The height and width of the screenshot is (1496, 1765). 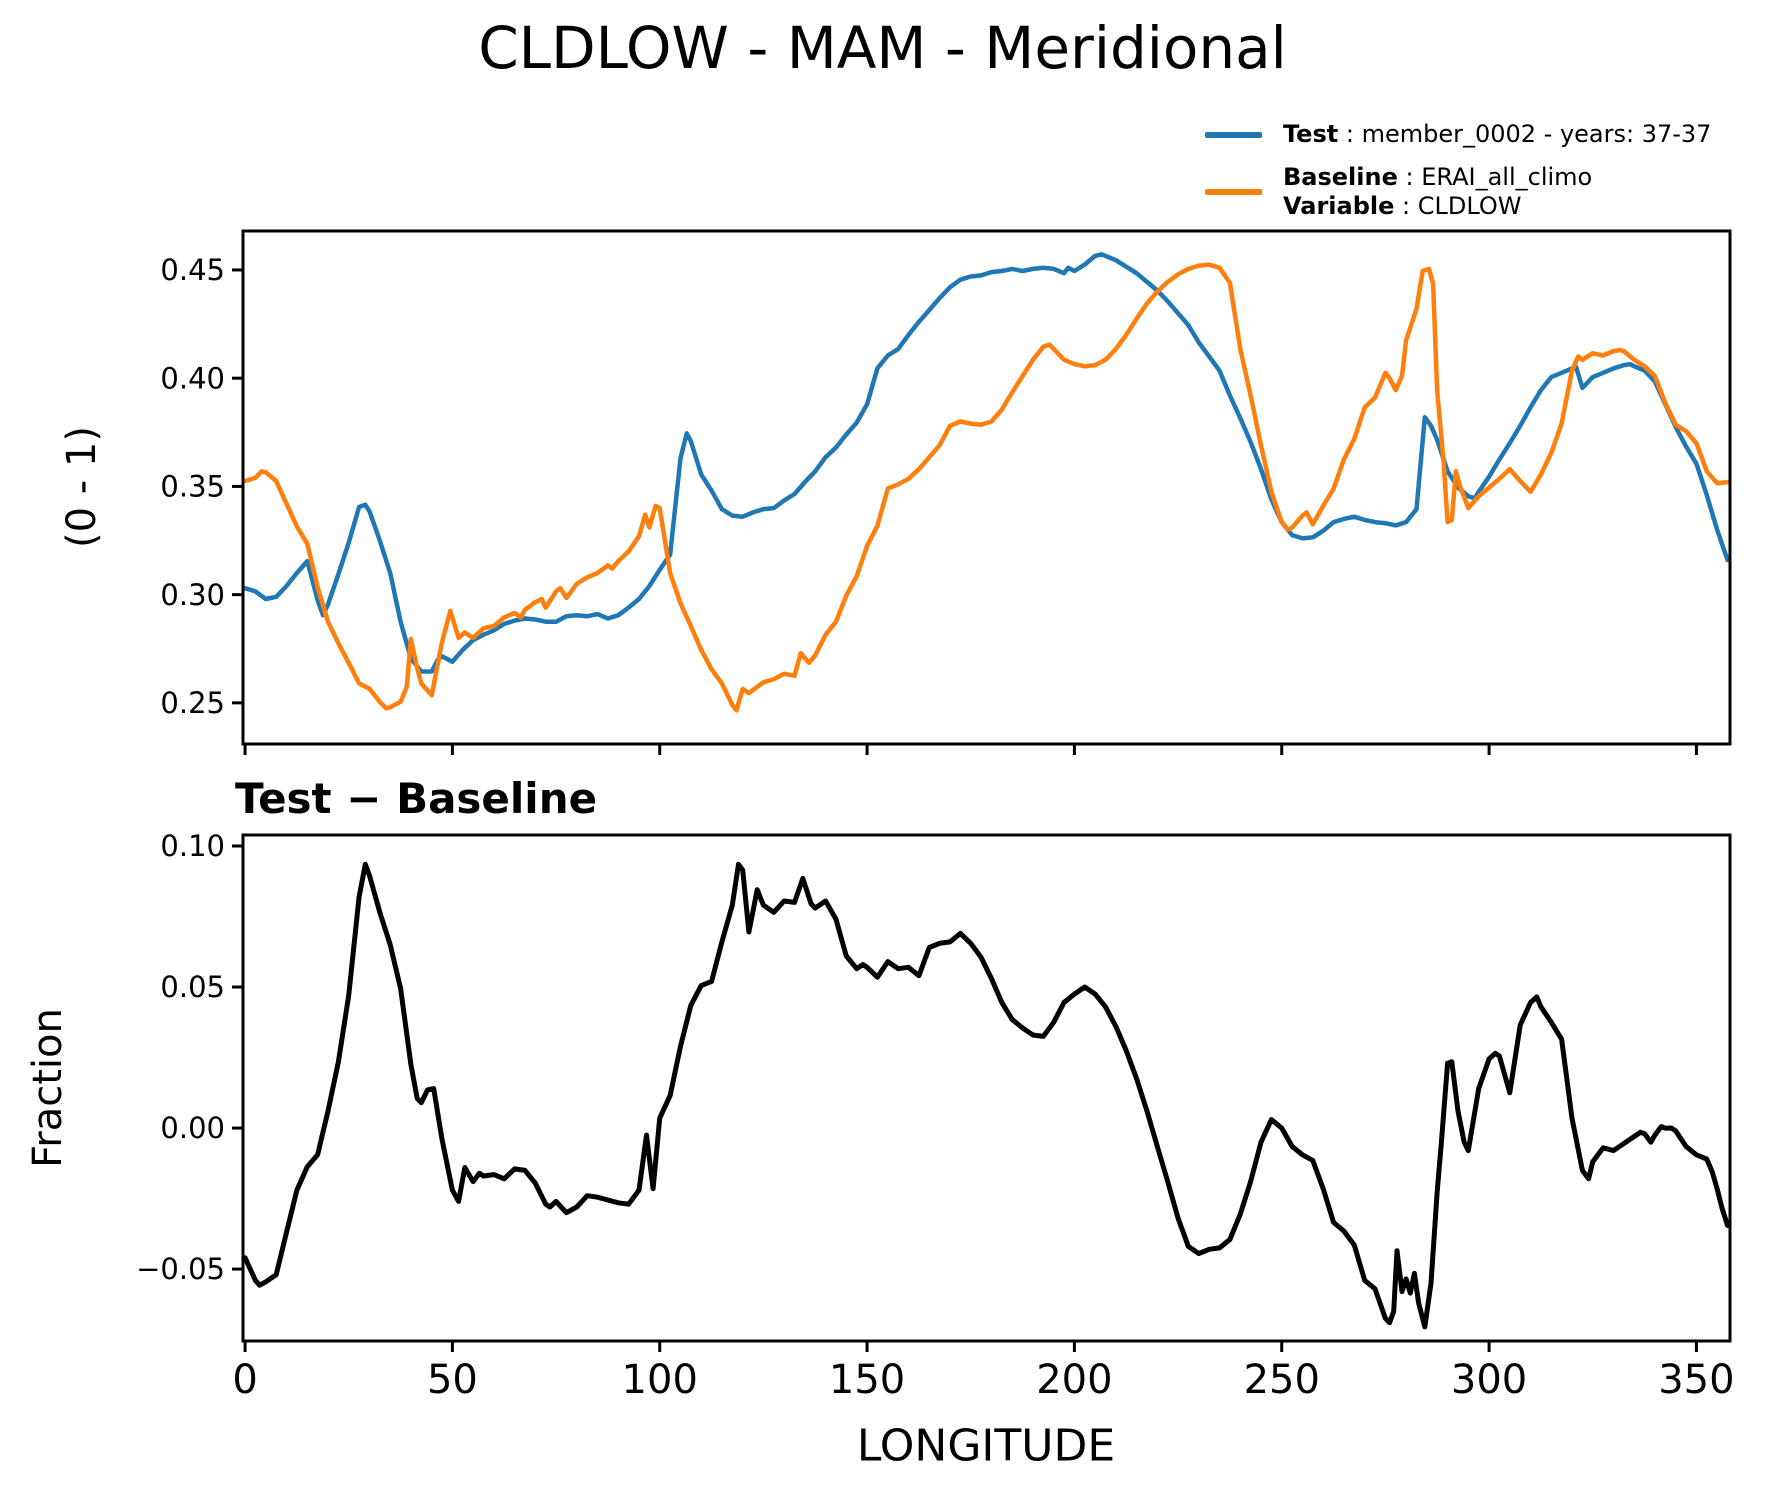 I want to click on legend-entry-test: Test : member_0002 - years: 37-37, so click(x=1497, y=134).